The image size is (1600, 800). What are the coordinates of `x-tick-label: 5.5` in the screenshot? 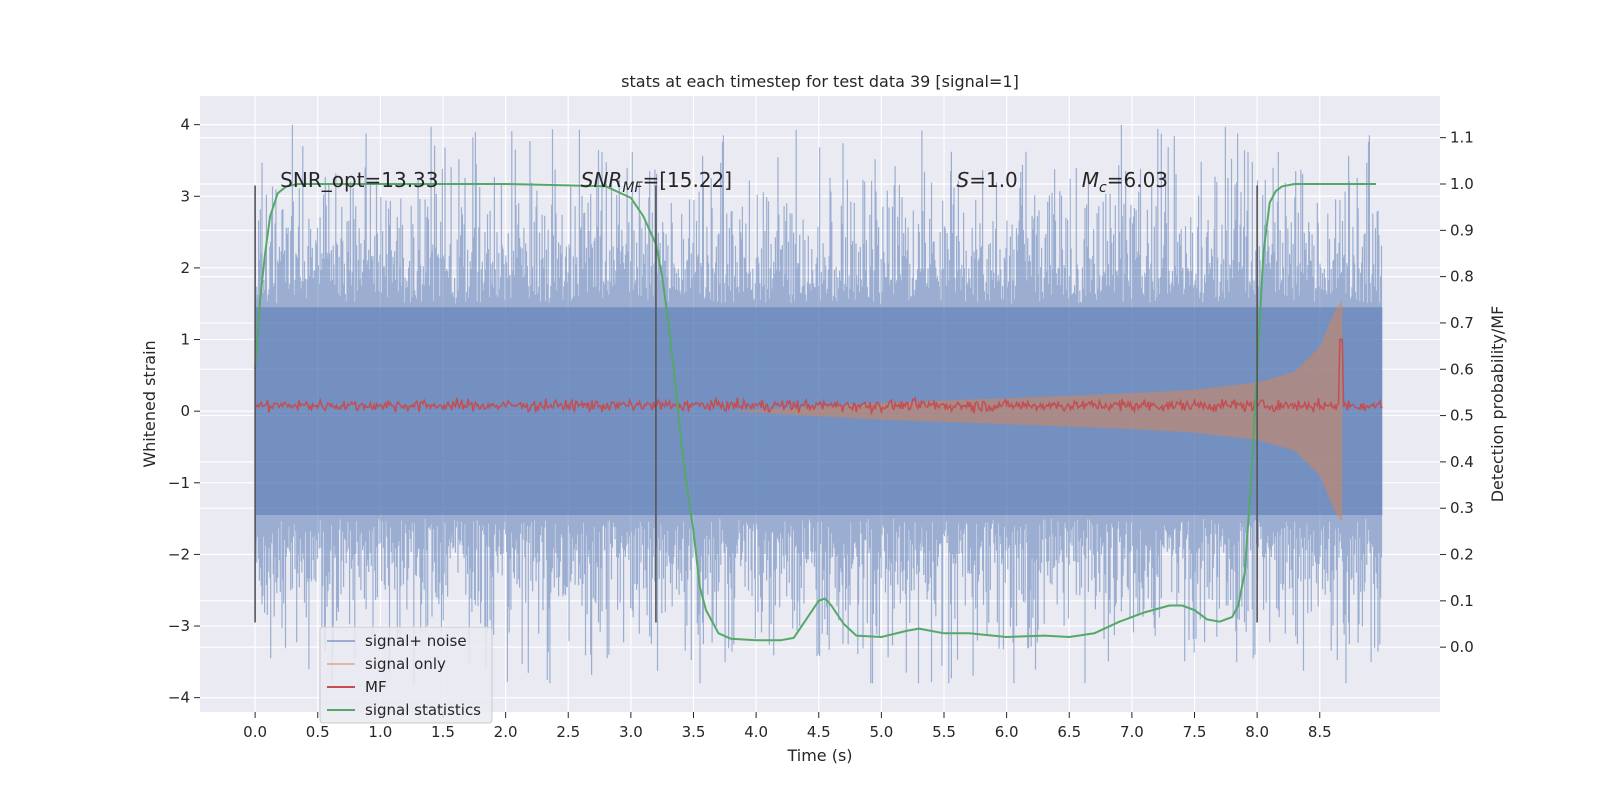 It's located at (944, 732).